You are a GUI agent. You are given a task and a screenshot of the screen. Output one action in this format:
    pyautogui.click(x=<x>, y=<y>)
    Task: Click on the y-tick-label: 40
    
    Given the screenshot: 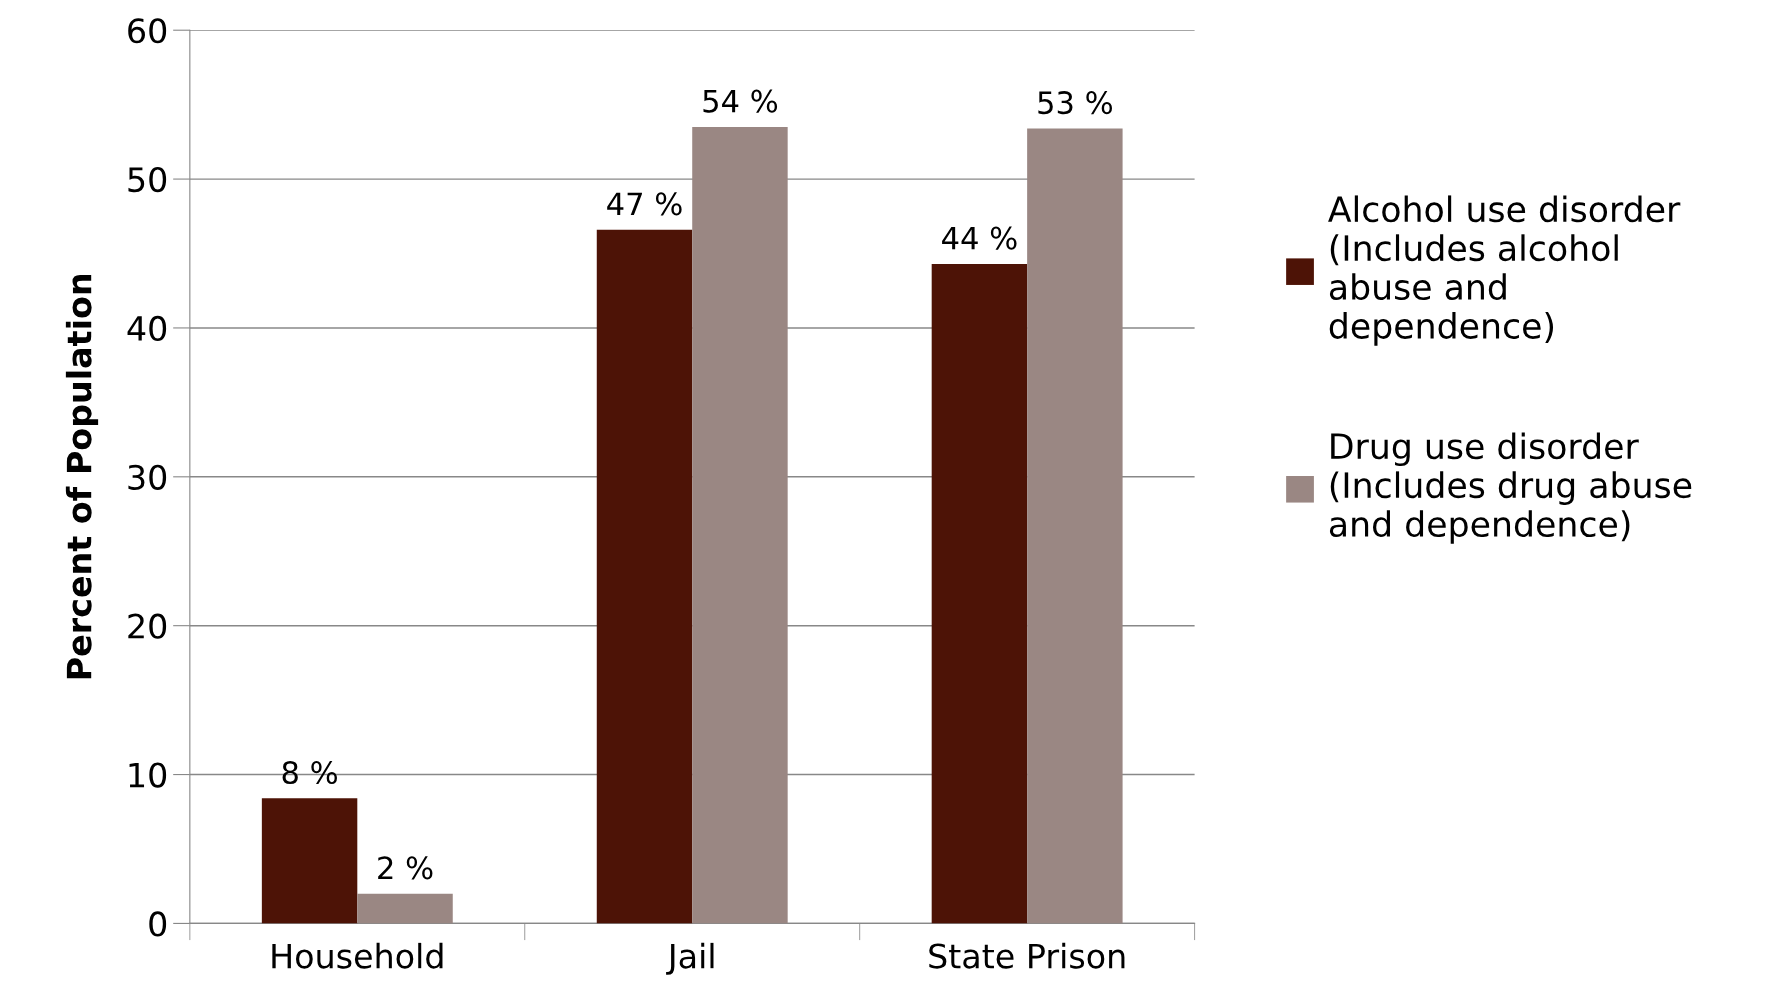 What is the action you would take?
    pyautogui.click(x=147, y=328)
    